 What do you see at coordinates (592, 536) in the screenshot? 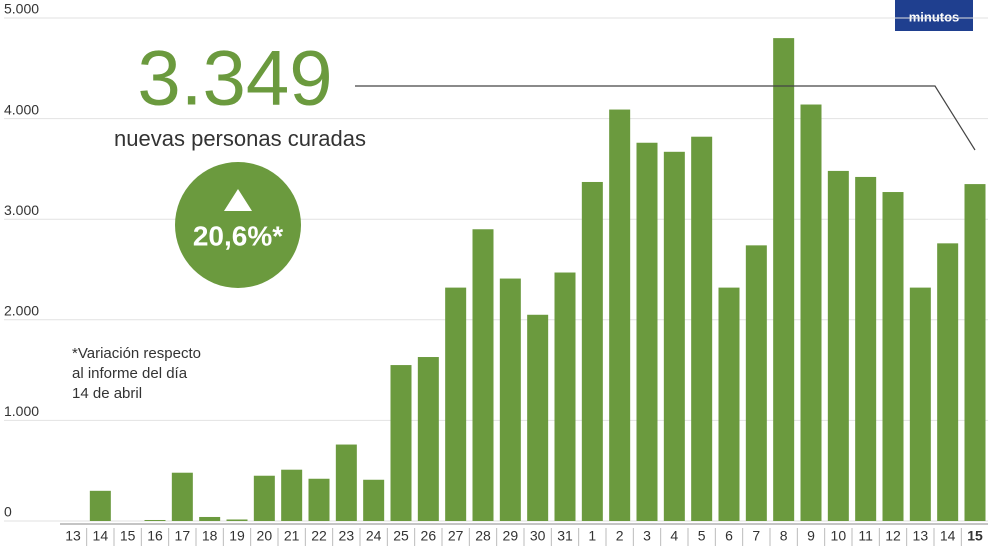
I see `x-tick-label: 1` at bounding box center [592, 536].